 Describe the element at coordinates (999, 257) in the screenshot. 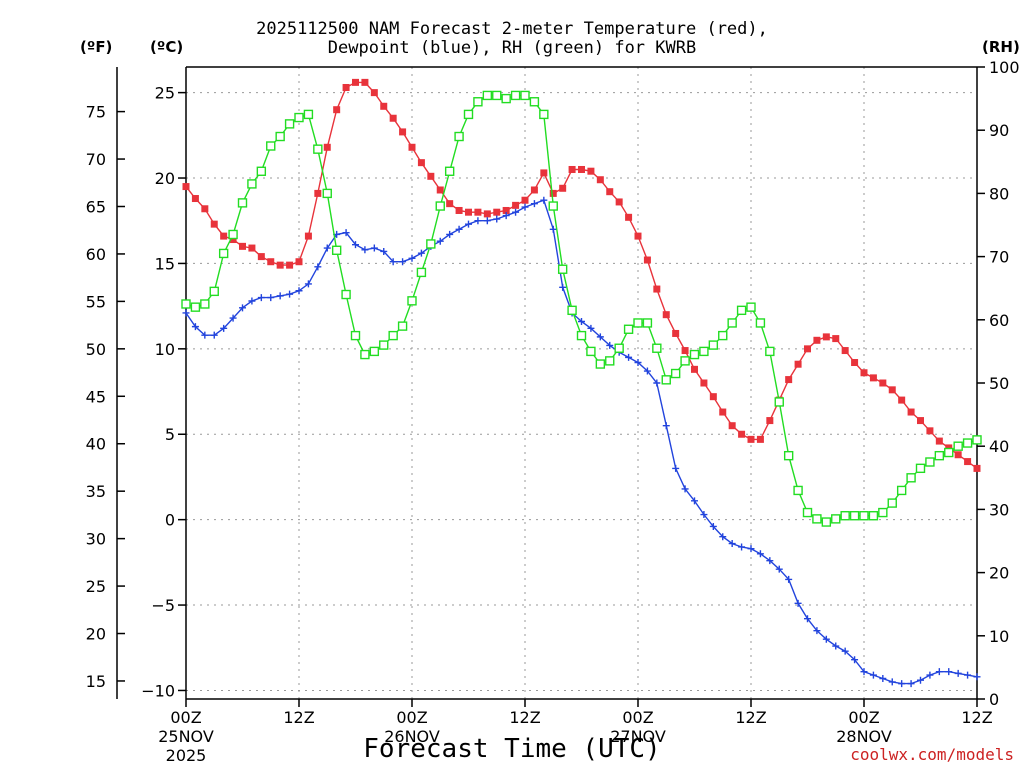

I see `rh-tick-label: 70` at that location.